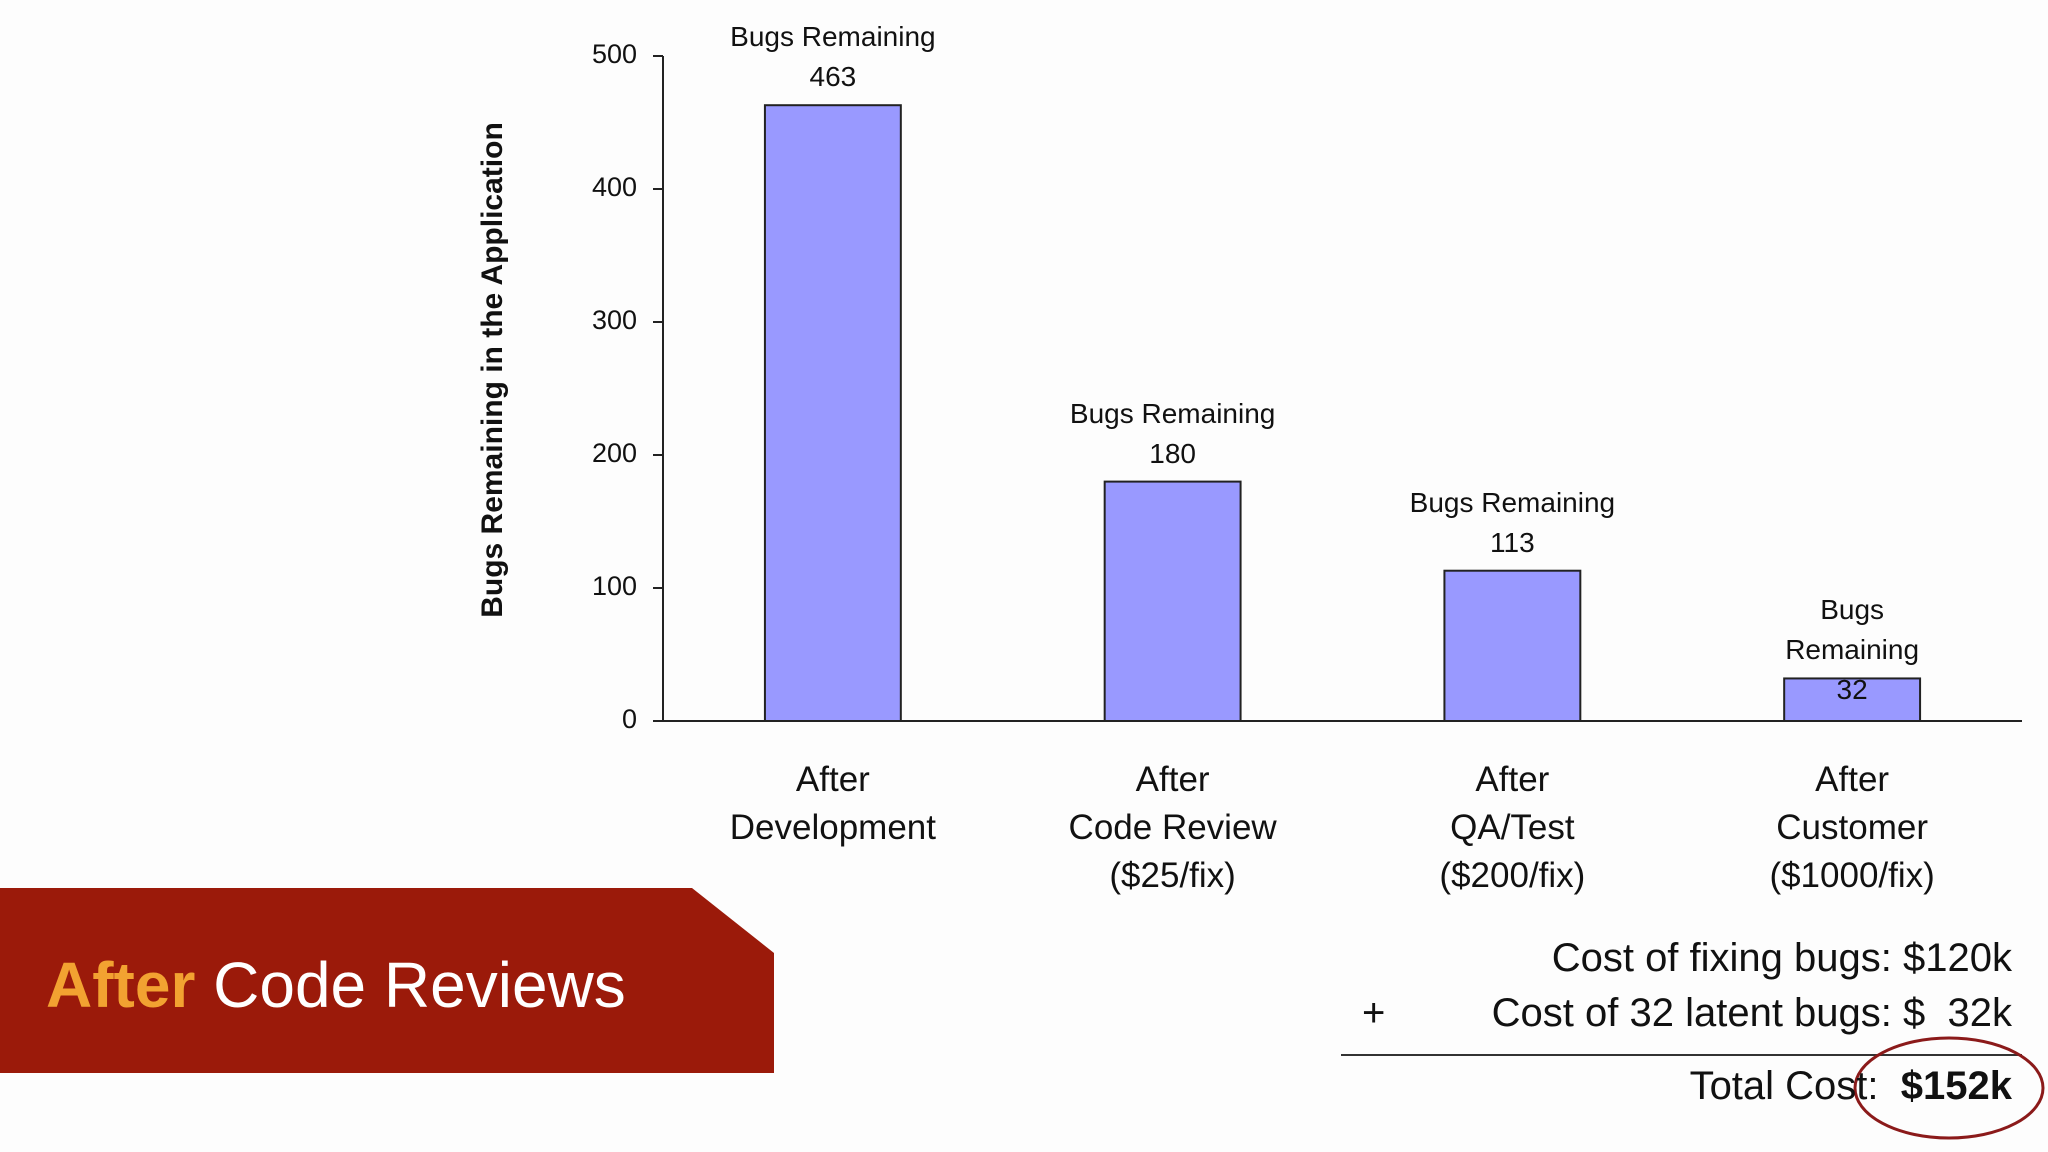  Describe the element at coordinates (1172, 827) in the screenshot. I see `x-tick-label: After Code Review ($25/fix)` at that location.